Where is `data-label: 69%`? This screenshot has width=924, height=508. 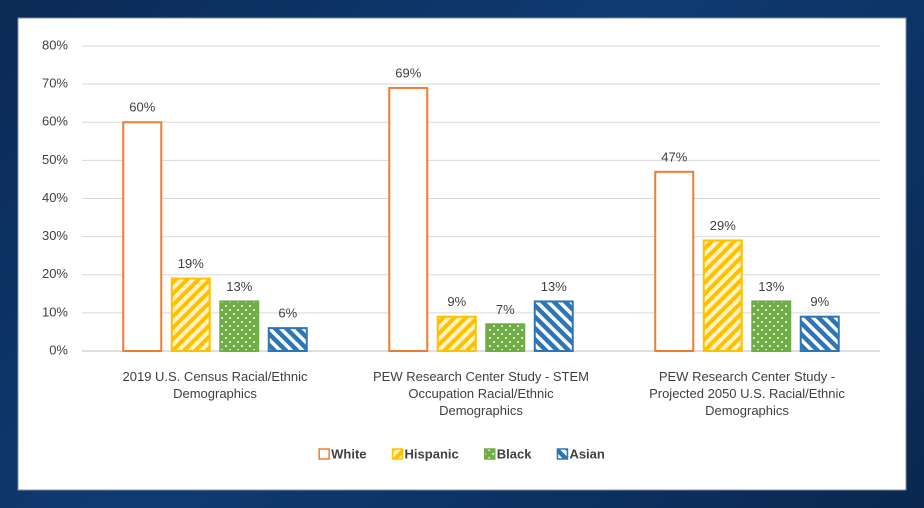 data-label: 69% is located at coordinates (408, 72).